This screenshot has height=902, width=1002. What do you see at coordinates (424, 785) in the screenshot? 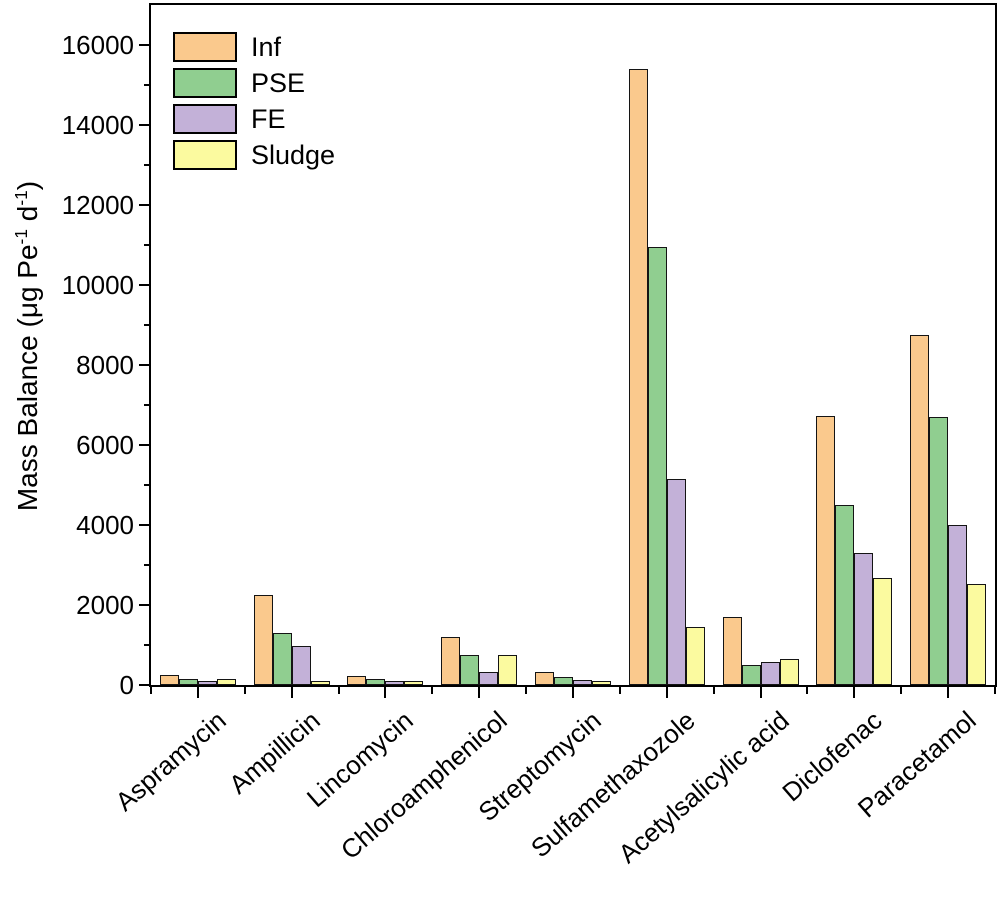
I see `x-category-label-chloroamphenicol: Chloroamphenicol` at bounding box center [424, 785].